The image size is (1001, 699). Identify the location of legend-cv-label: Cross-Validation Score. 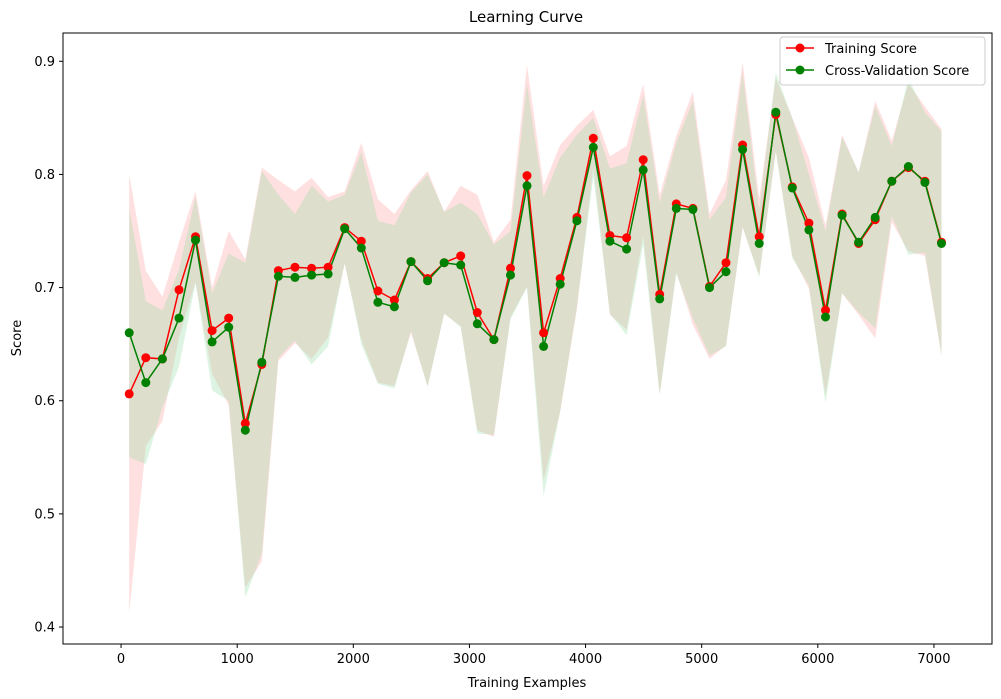
(897, 71).